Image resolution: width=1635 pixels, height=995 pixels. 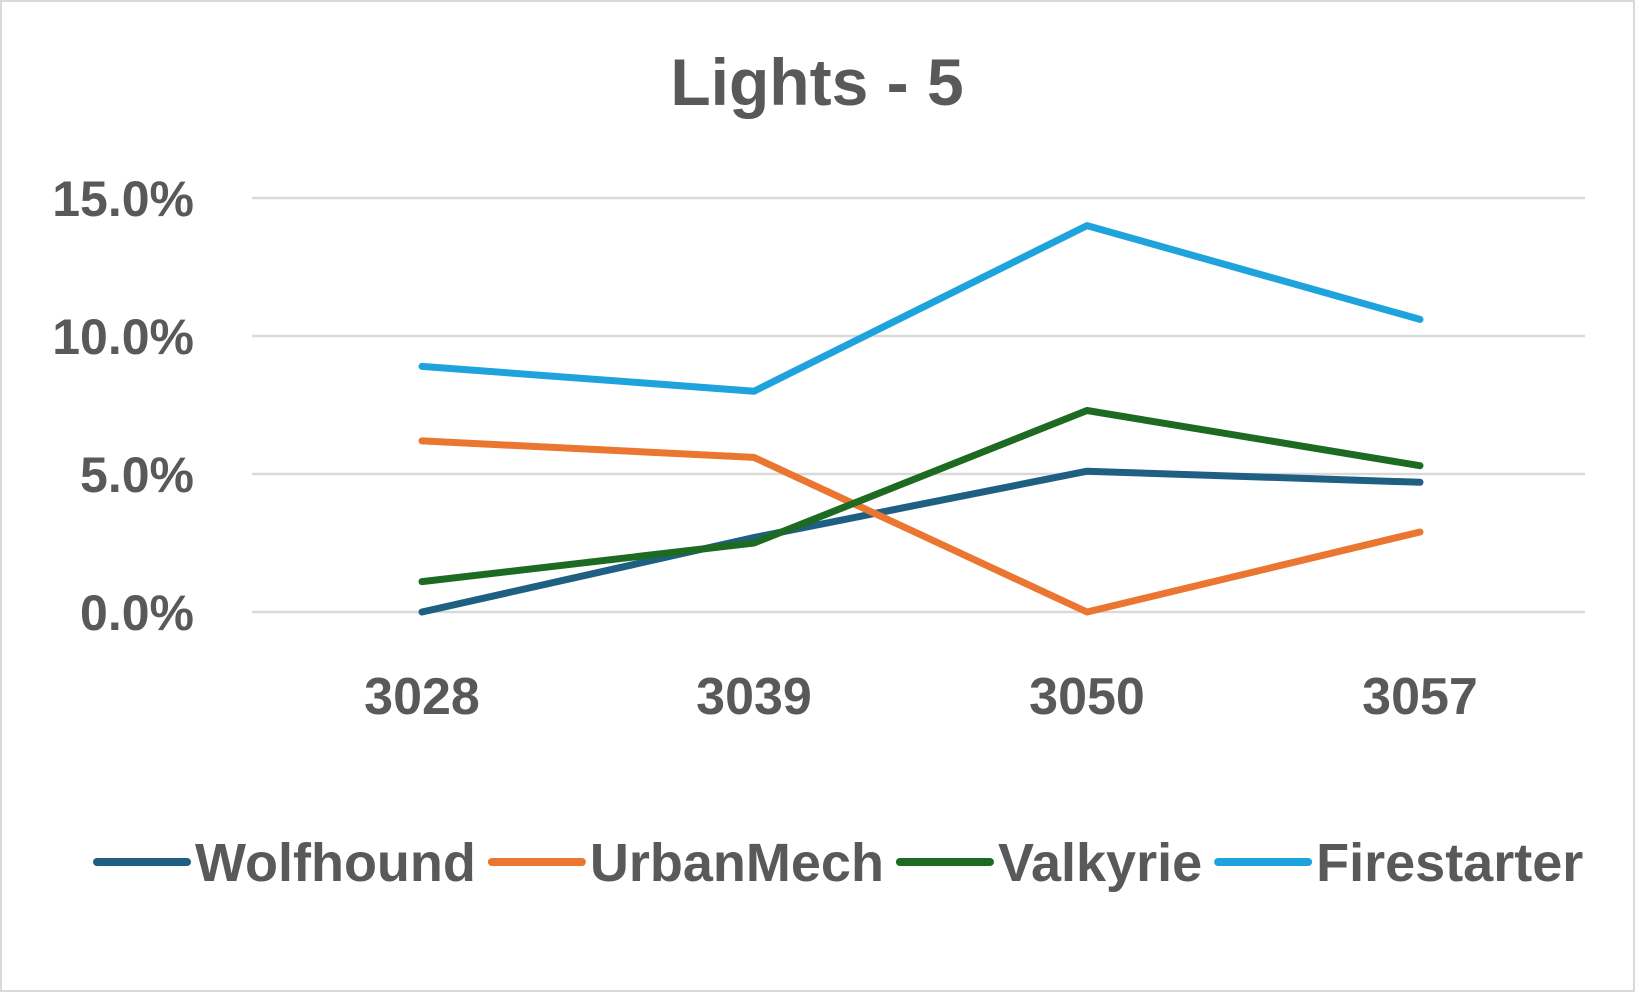 What do you see at coordinates (123, 337) in the screenshot?
I see `y-tick-label: 10.0%` at bounding box center [123, 337].